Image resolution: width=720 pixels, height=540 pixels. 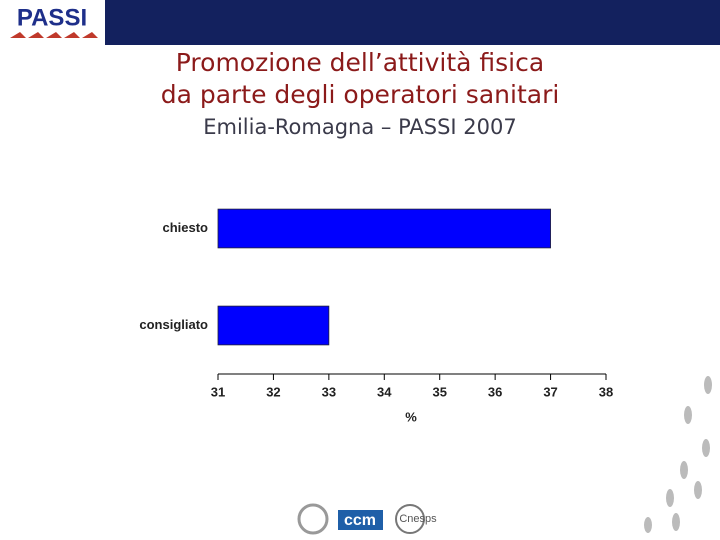 What do you see at coordinates (329, 391) in the screenshot?
I see `x-tick-label: 33` at bounding box center [329, 391].